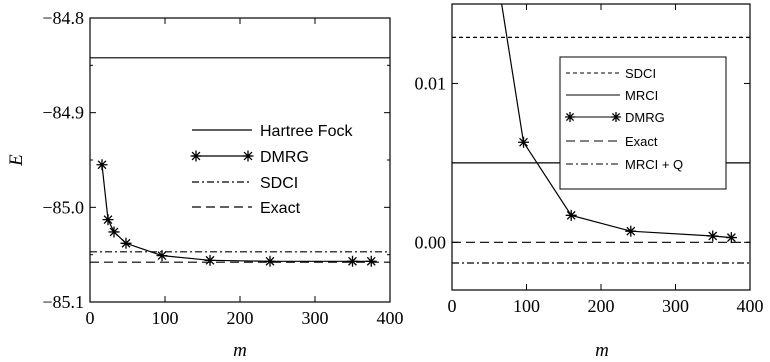  What do you see at coordinates (306, 131) in the screenshot?
I see `left-legend-label: Hartree Fock` at bounding box center [306, 131].